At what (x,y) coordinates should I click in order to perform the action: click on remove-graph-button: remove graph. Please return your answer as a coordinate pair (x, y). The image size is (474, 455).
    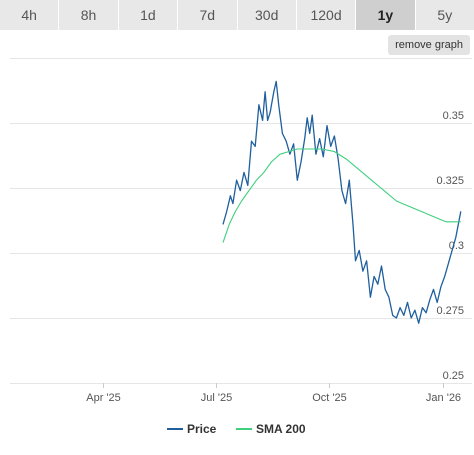
    Looking at the image, I should click on (429, 45).